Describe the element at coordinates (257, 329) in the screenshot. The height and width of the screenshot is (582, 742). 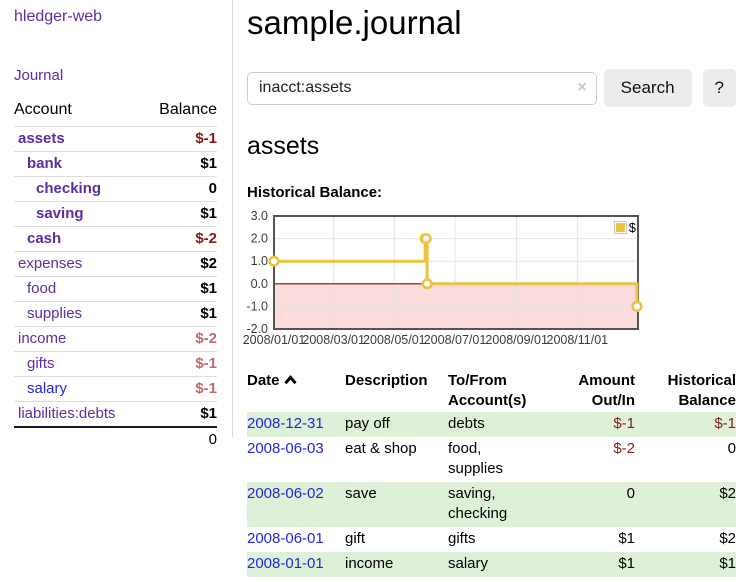
I see `svg-text: -2.0` at that location.